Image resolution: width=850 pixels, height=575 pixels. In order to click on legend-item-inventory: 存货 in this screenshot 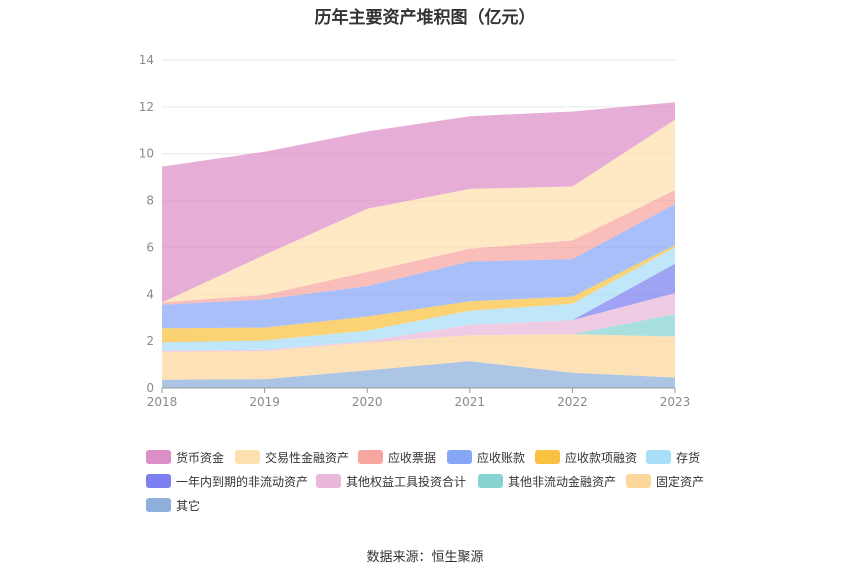, I will do `click(673, 457)`.